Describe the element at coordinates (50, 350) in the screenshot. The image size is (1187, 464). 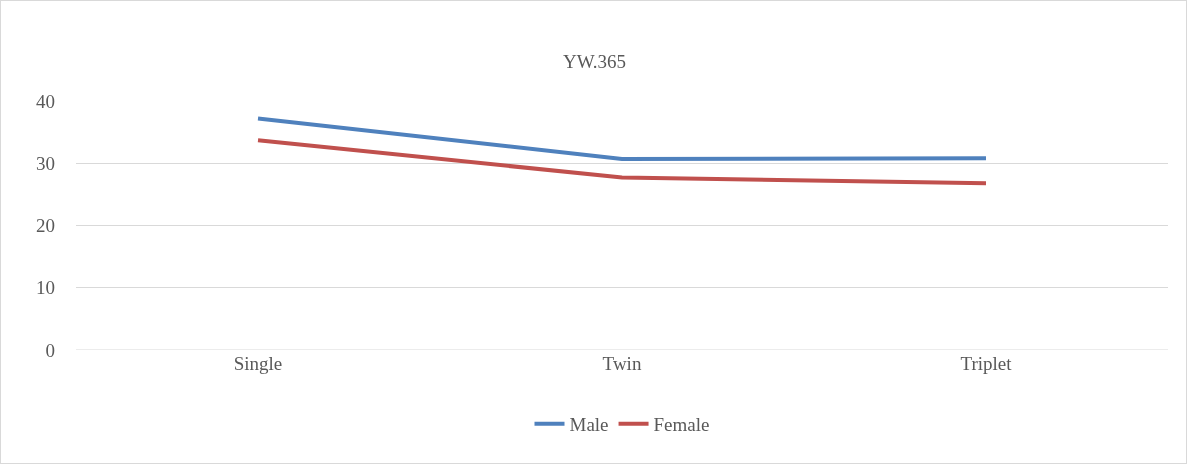
I see `y-tick-label: 0` at that location.